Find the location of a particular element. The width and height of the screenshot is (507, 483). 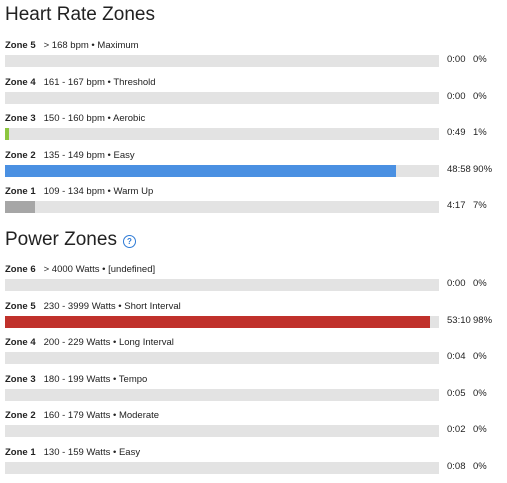

zone-time: 0:04 is located at coordinates (456, 357).